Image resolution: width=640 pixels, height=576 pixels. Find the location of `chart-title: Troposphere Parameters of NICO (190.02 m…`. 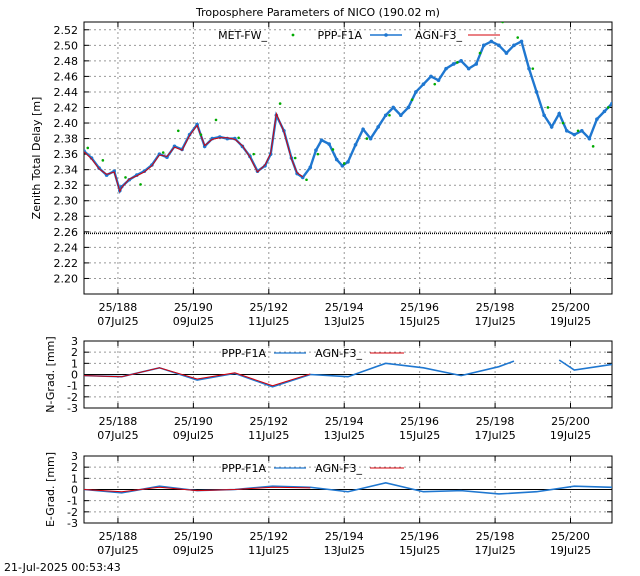

chart-title: Troposphere Parameters of NICO (190.02 m… is located at coordinates (317, 12).